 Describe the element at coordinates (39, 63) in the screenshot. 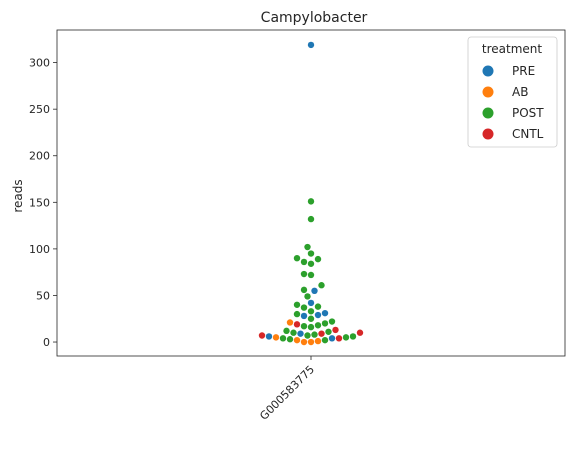

I see `y-tick-label: 300` at that location.